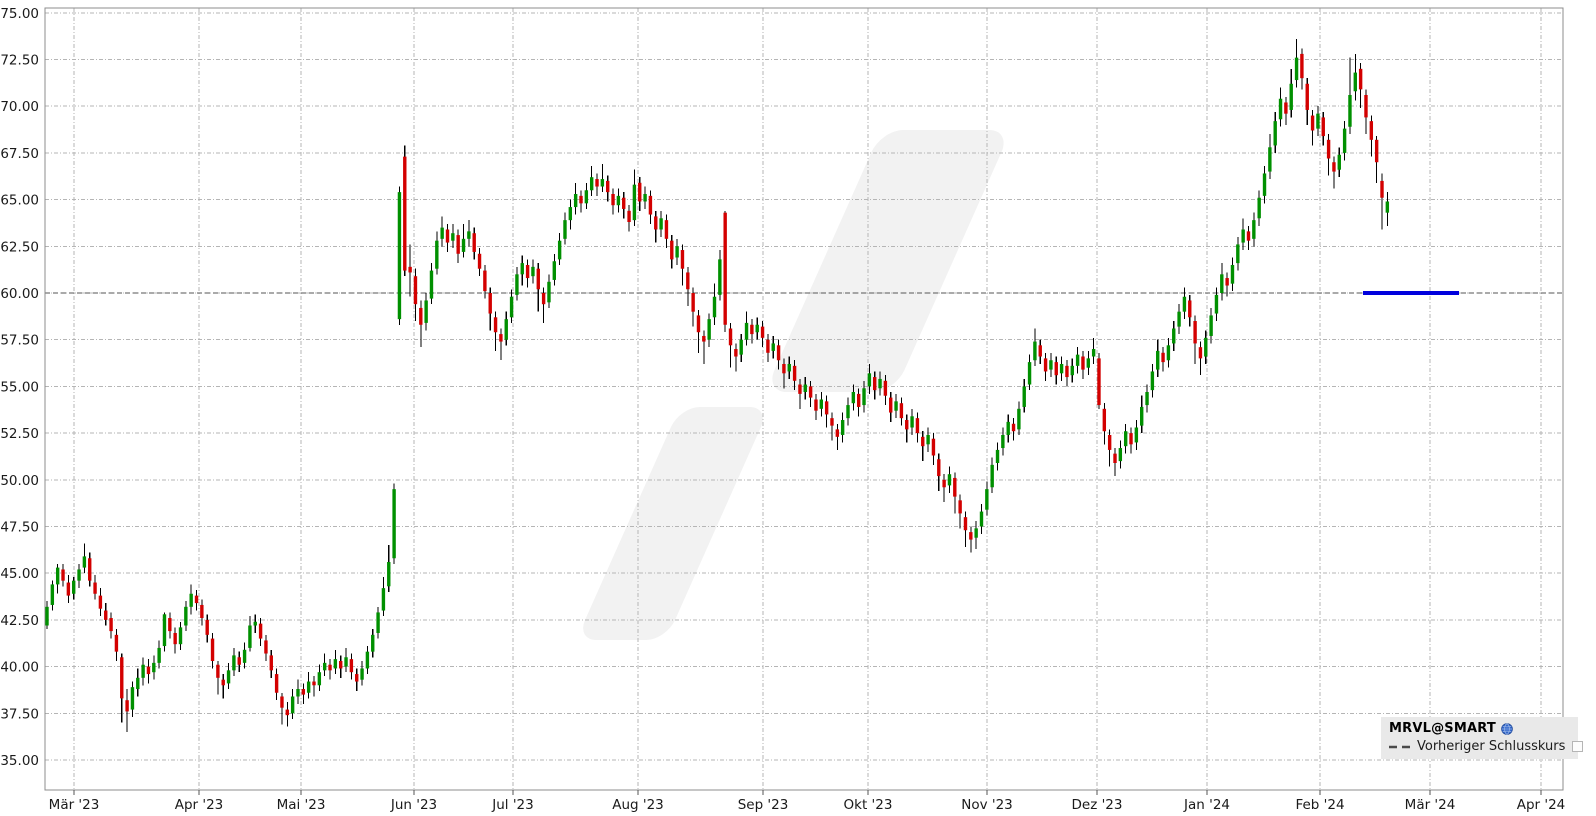 The height and width of the screenshot is (816, 1596). I want to click on svg-text: 70.00, so click(19, 107).